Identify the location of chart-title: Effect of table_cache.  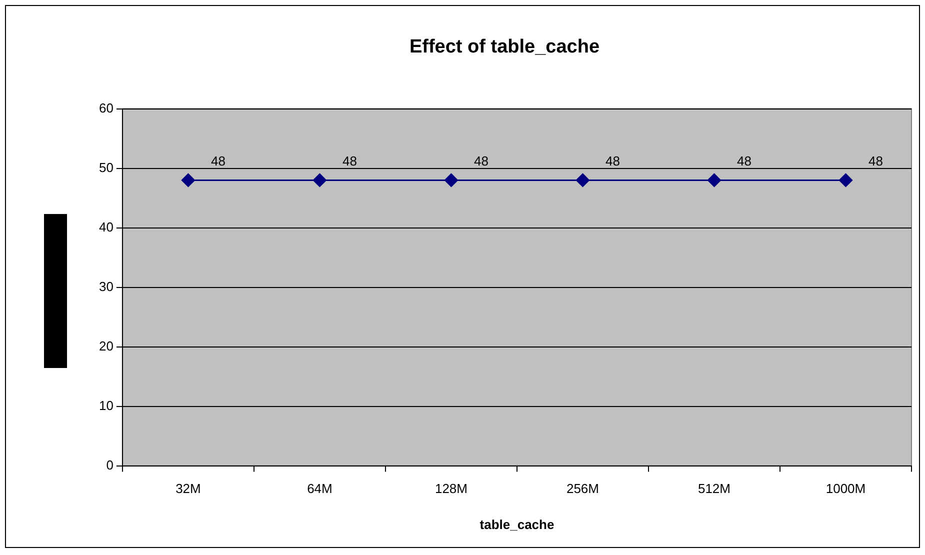
(504, 47).